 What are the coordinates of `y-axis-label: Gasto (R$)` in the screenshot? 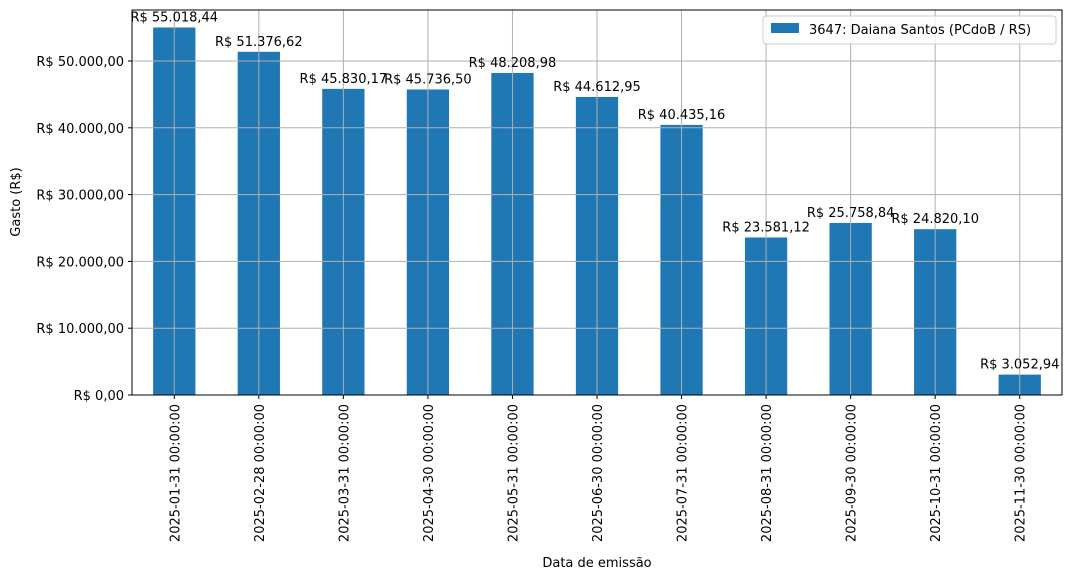 It's located at (16, 201).